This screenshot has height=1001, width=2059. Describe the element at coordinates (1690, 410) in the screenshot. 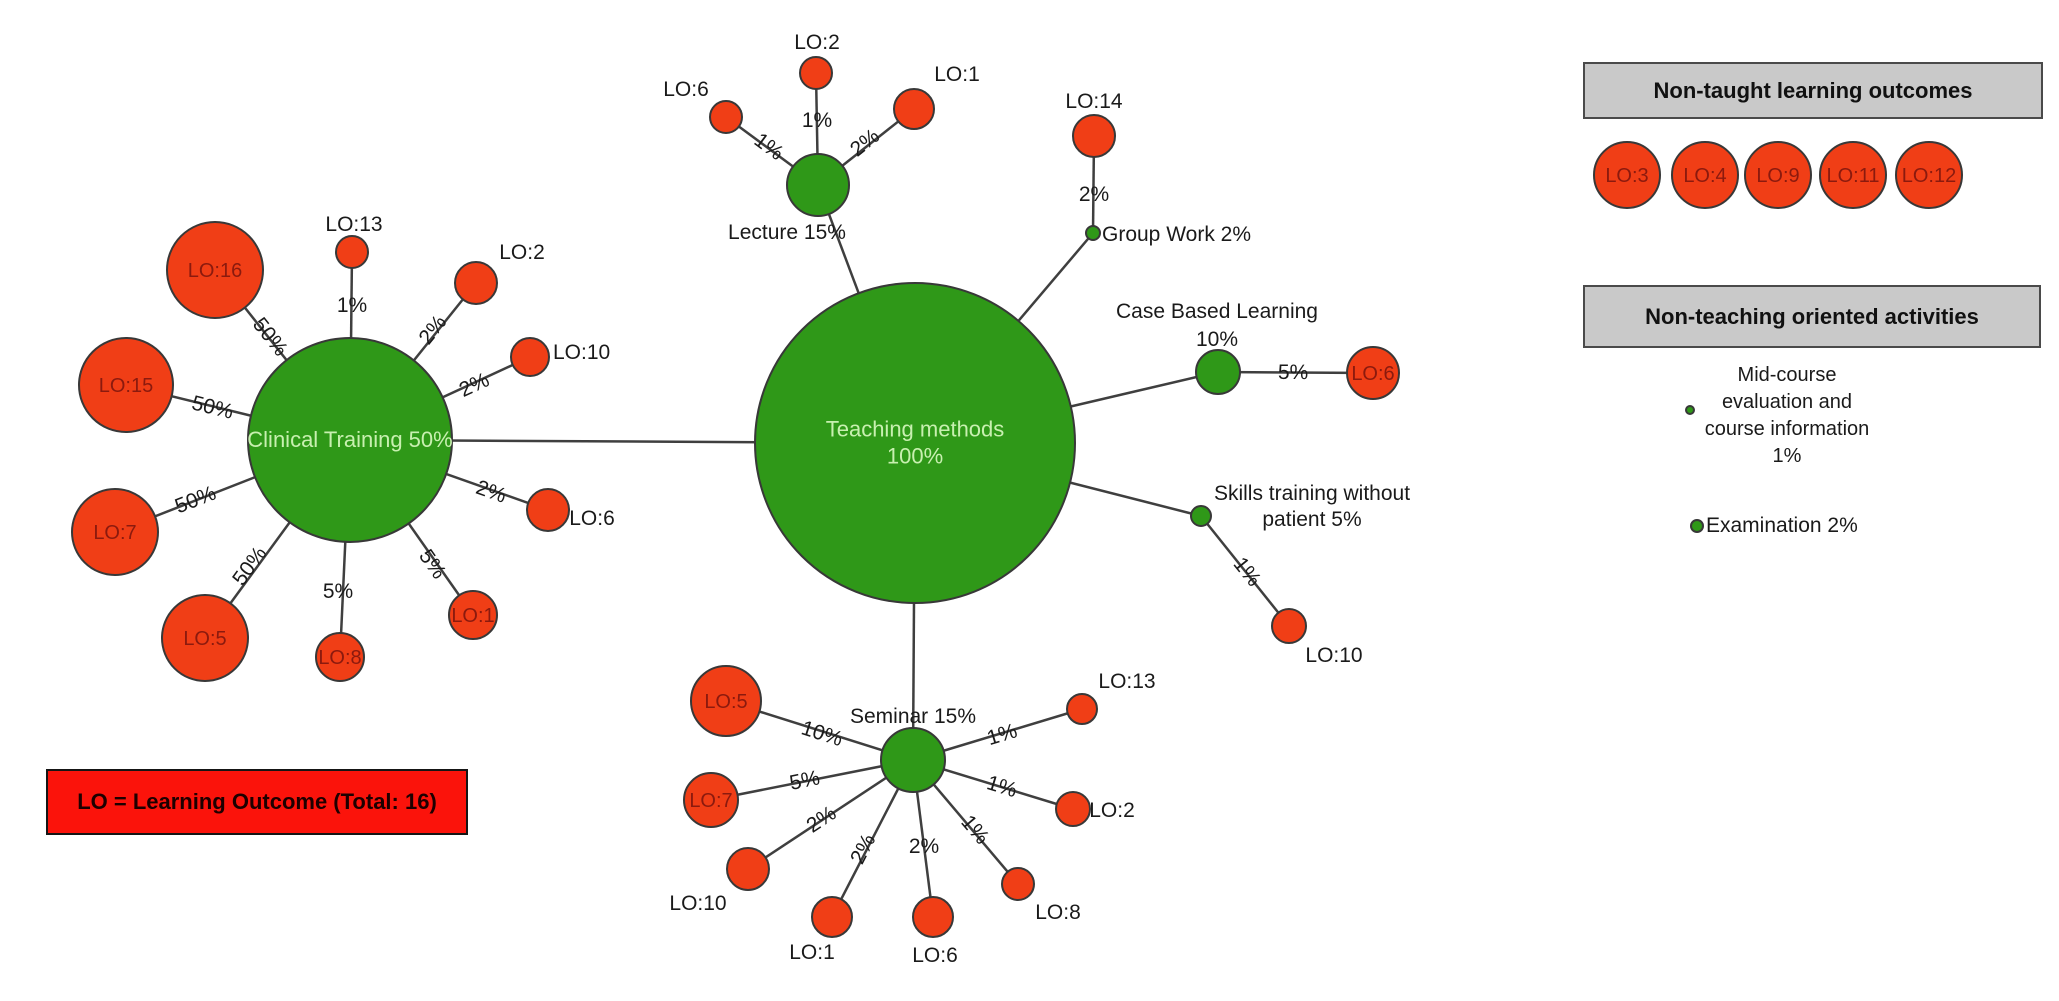

I see `node-midcourse_dot-circle` at that location.